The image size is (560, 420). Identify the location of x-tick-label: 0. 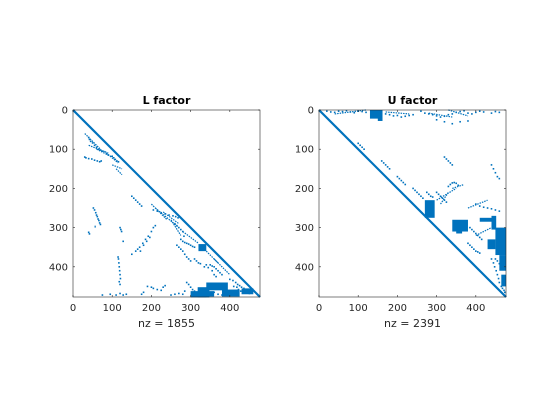
(319, 308).